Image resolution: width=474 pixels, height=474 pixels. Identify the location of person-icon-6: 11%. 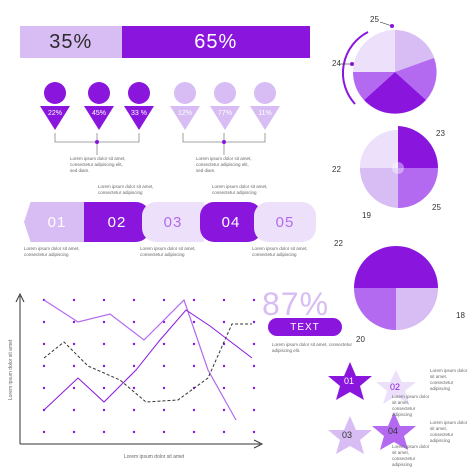
(265, 106).